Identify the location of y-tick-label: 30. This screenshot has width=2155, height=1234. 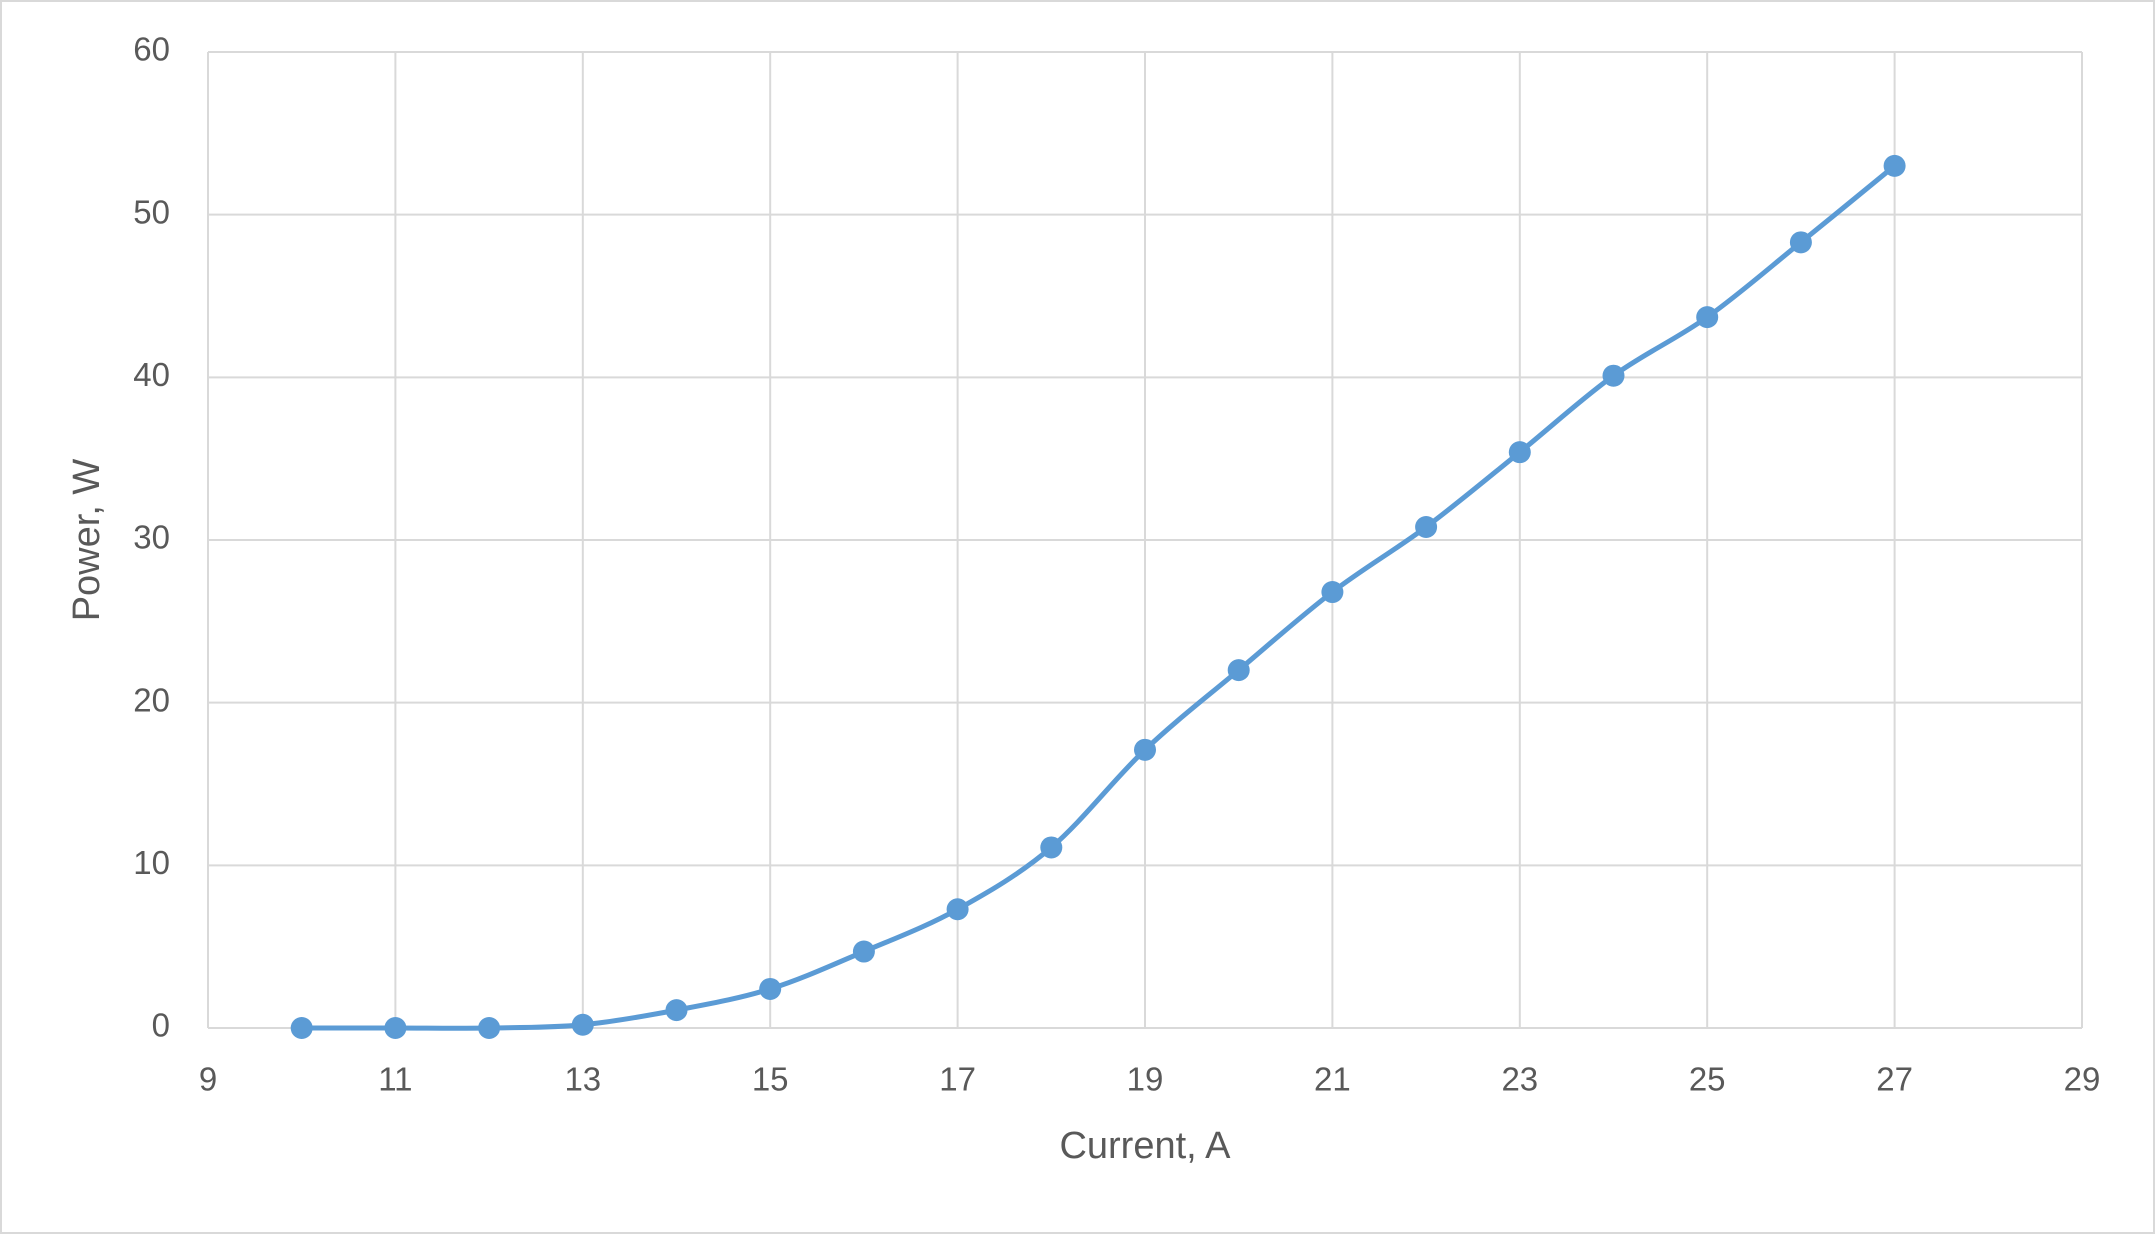
(151, 537).